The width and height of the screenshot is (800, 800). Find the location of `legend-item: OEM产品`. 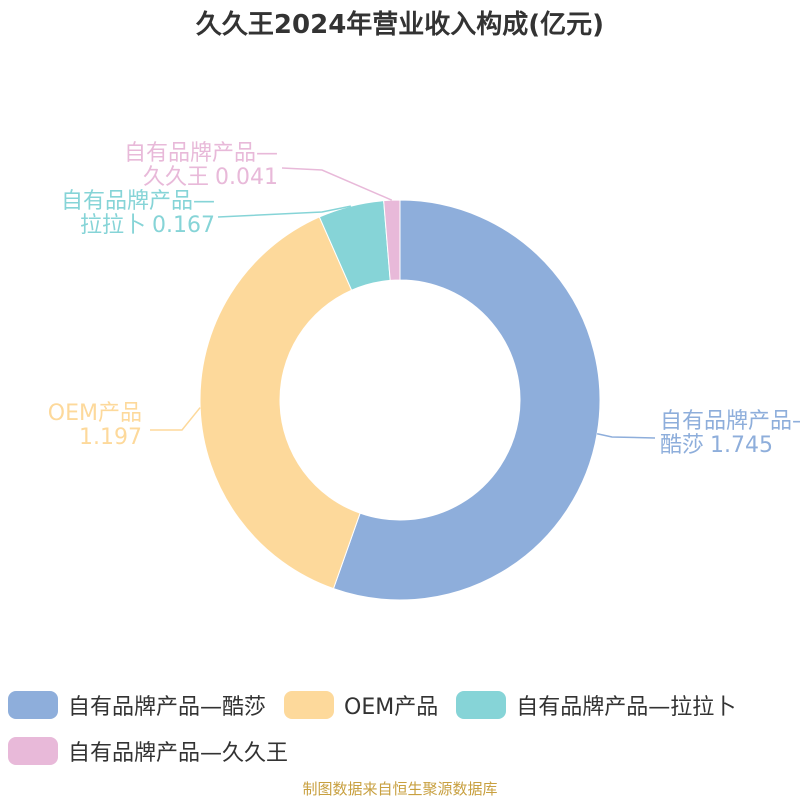

legend-item: OEM产品 is located at coordinates (361, 705).